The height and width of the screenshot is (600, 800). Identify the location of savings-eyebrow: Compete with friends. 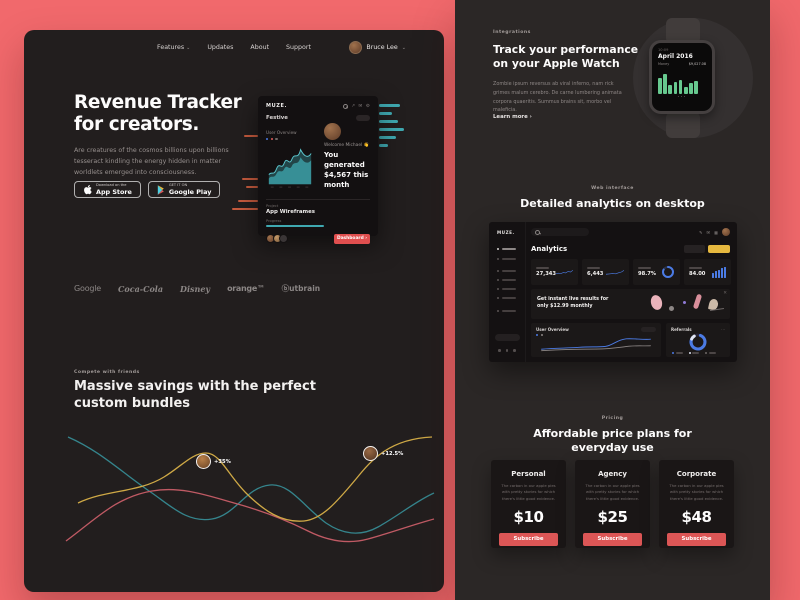
(107, 372).